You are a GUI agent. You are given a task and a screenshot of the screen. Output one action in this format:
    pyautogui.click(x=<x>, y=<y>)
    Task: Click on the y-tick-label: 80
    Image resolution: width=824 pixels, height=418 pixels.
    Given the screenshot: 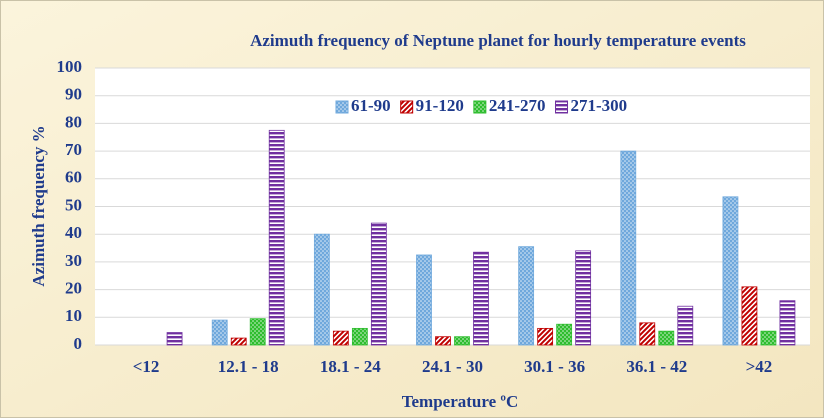 What is the action you would take?
    pyautogui.click(x=73, y=121)
    